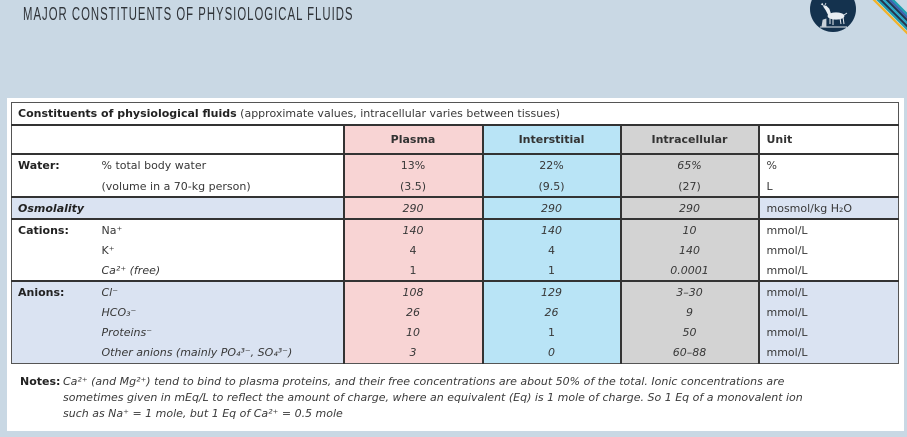 The width and height of the screenshot is (907, 437). I want to click on header-intracellular: Intracellular, so click(689, 139).